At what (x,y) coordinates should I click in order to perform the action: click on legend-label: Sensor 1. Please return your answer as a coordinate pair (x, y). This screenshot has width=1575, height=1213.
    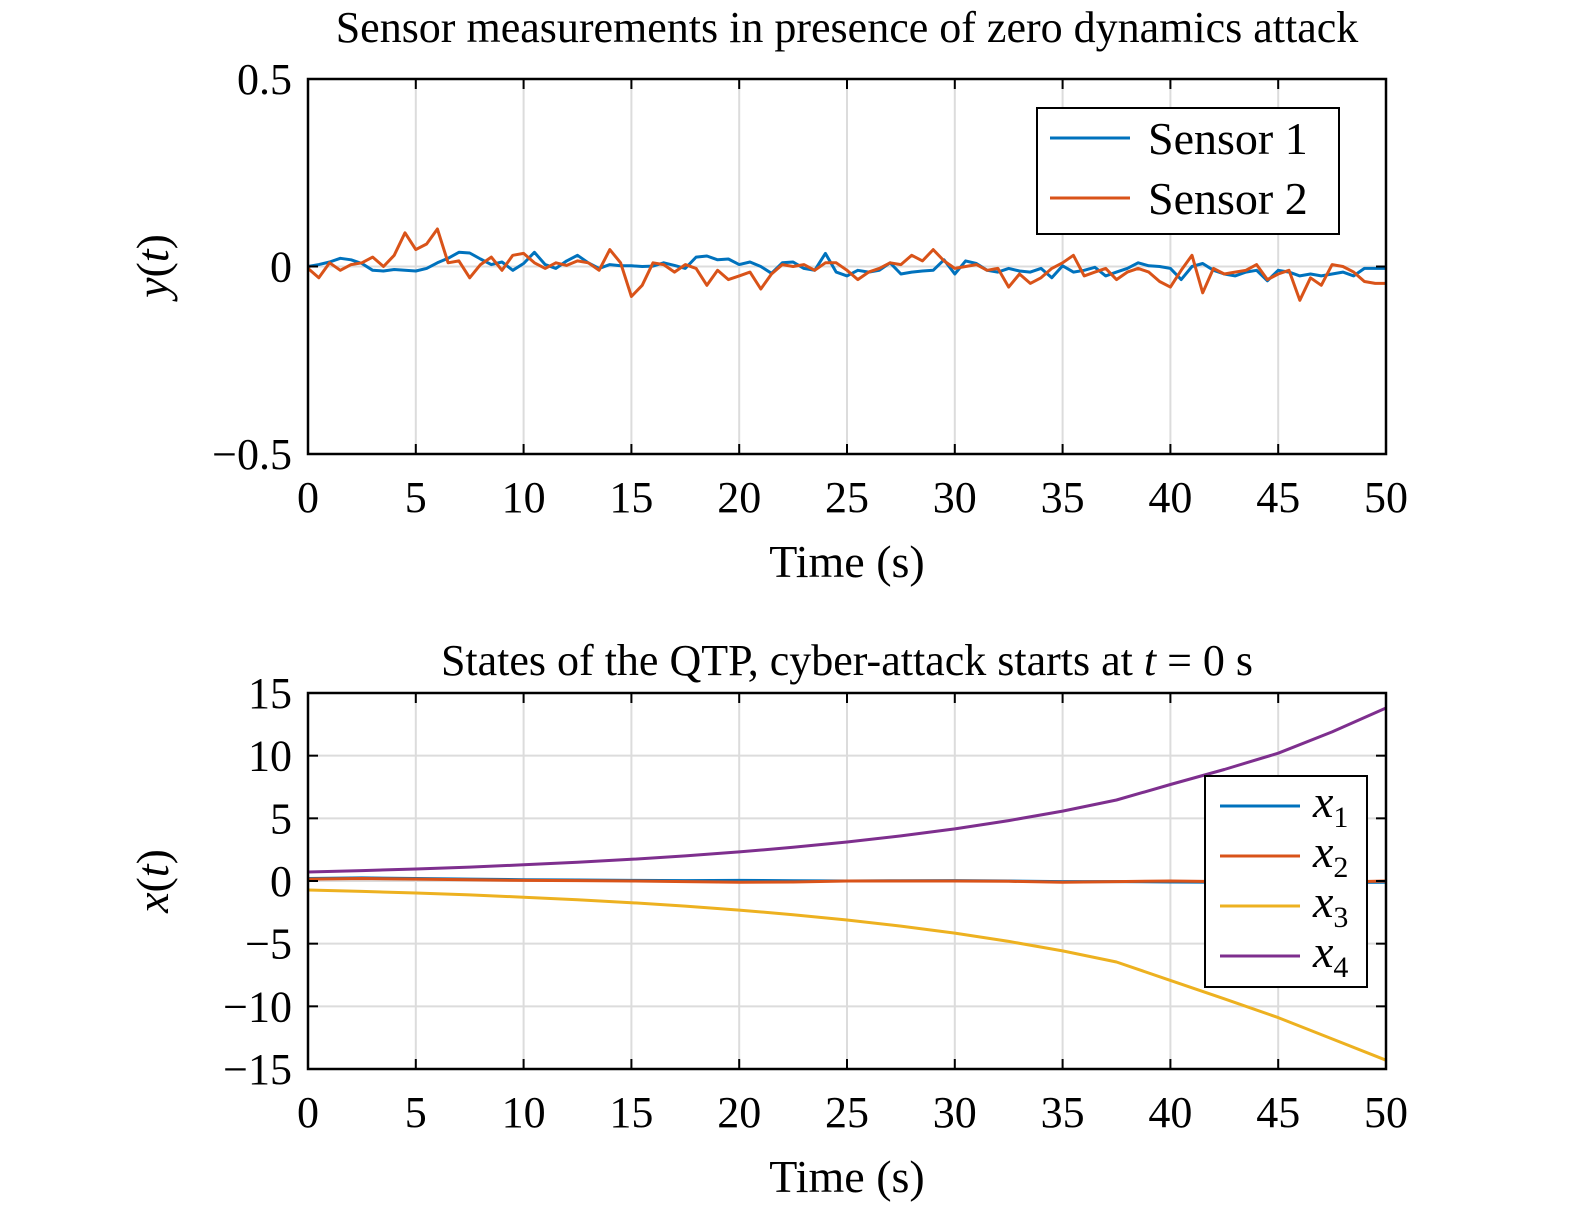
    Looking at the image, I should click on (1228, 138).